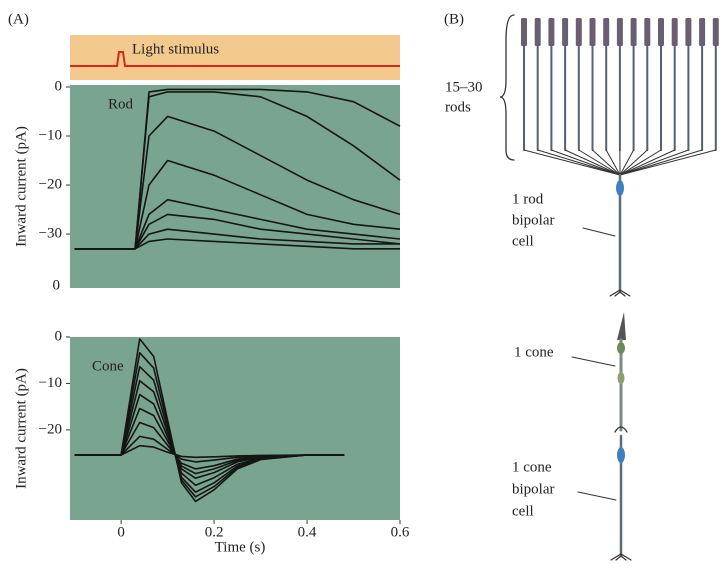 The width and height of the screenshot is (728, 578). Describe the element at coordinates (620, 97) in the screenshot. I see `rods` at that location.